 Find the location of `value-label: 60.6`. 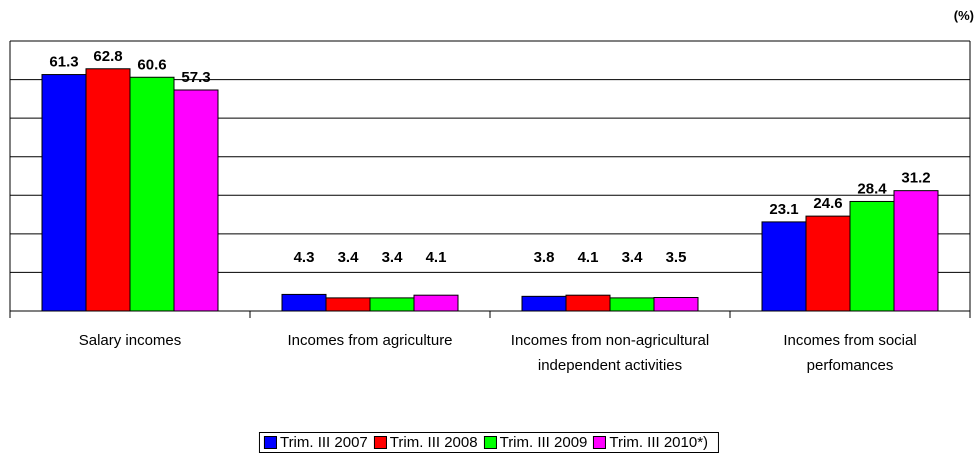

value-label: 60.6 is located at coordinates (151, 64).